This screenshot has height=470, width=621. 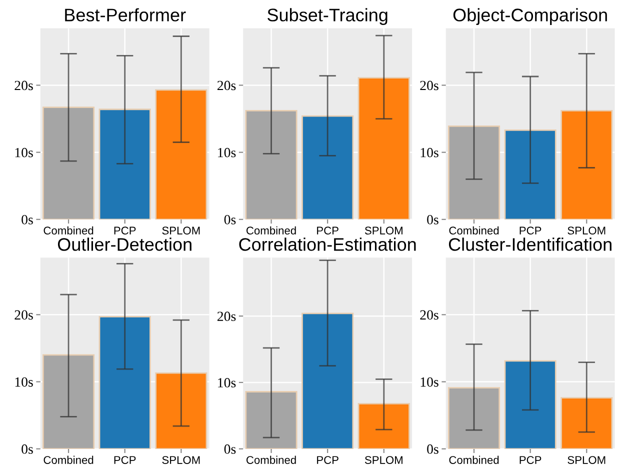 What do you see at coordinates (328, 16) in the screenshot?
I see `chart-title: Subset-Tracing` at bounding box center [328, 16].